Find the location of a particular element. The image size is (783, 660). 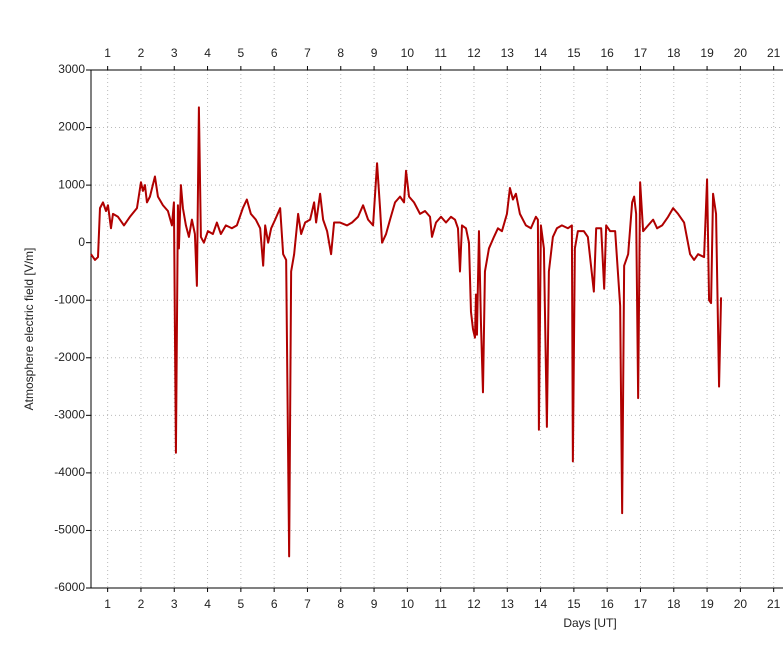

x-tick-label-top: 6 is located at coordinates (274, 53).